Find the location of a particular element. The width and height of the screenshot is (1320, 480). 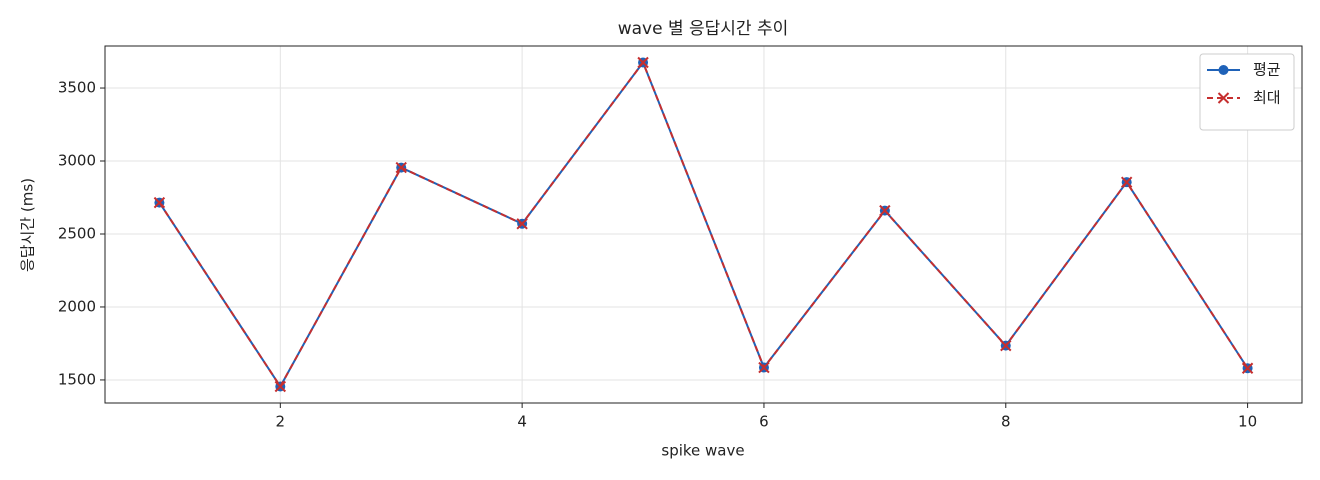

x-tick-label: 4 is located at coordinates (522, 422).